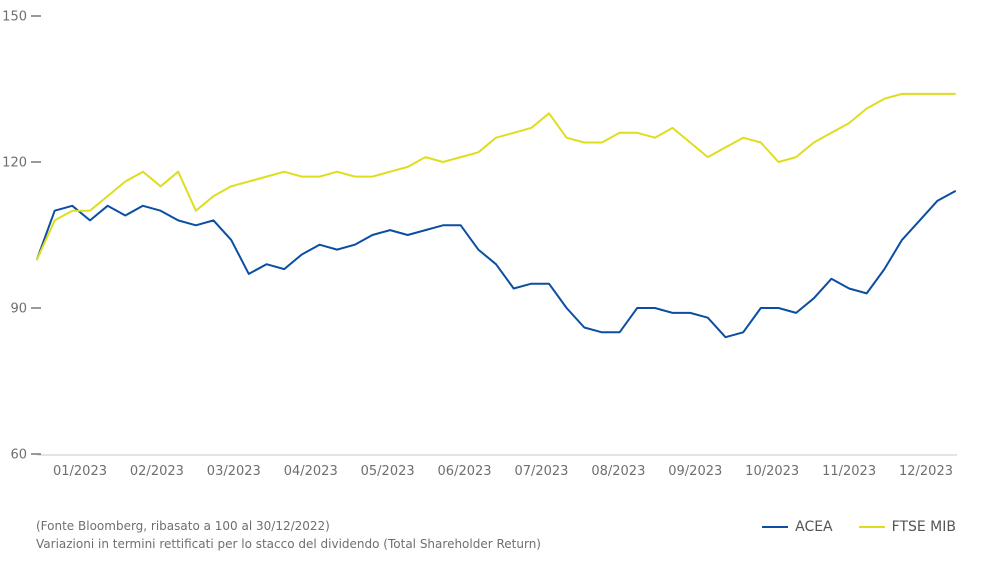 The image size is (1004, 580). What do you see at coordinates (80, 471) in the screenshot?
I see `x-tick-label: 01/2023` at bounding box center [80, 471].